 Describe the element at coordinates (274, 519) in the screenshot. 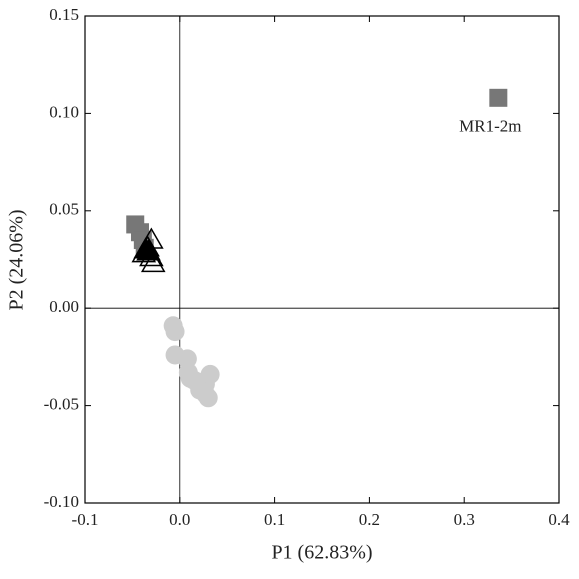

I see `x-tick-label: 0.1` at that location.